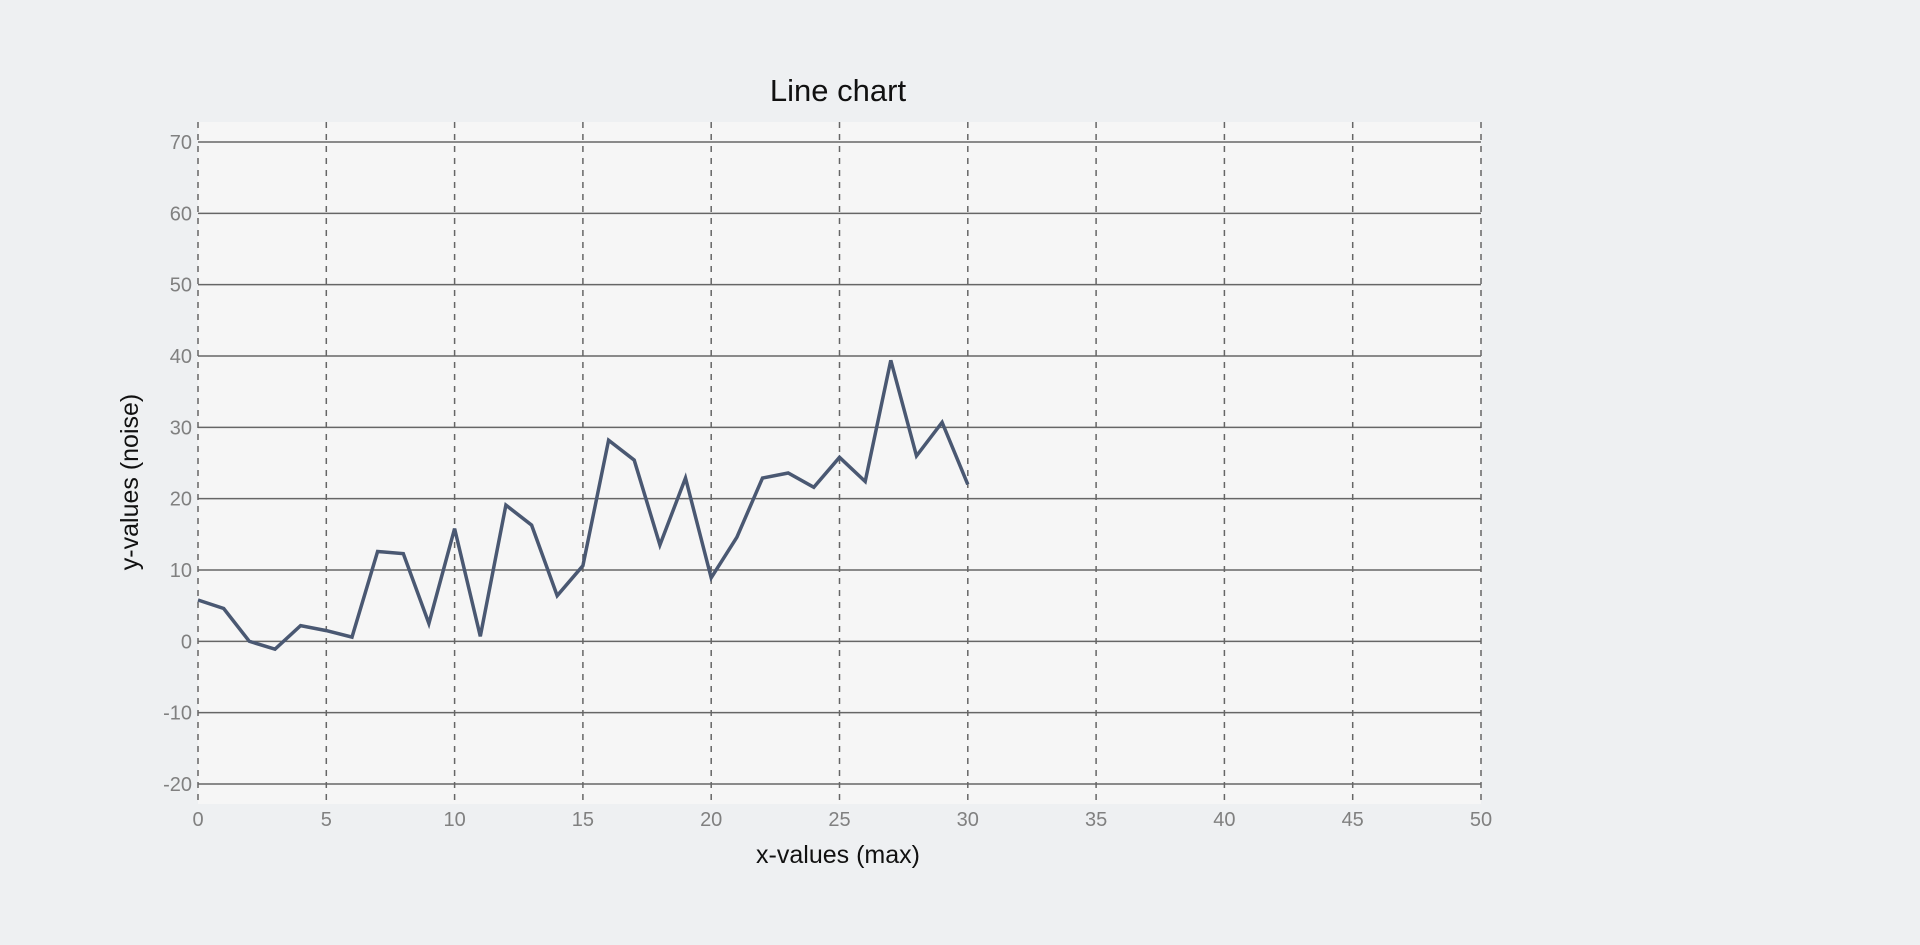 The width and height of the screenshot is (1920, 945). I want to click on x-axis-ticks: 0 5 10 15 20 25 30 35 40 45 50, so click(842, 820).